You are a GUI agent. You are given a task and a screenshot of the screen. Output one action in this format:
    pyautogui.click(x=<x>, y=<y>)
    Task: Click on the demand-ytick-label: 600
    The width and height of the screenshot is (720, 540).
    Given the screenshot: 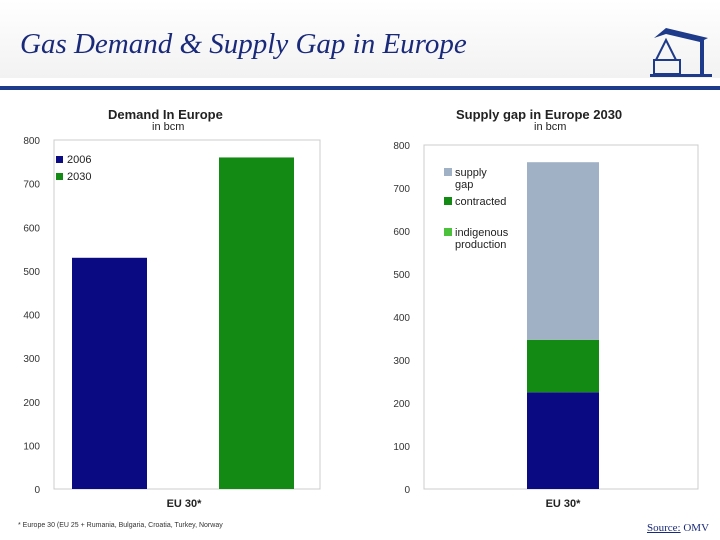 What is the action you would take?
    pyautogui.click(x=31, y=228)
    